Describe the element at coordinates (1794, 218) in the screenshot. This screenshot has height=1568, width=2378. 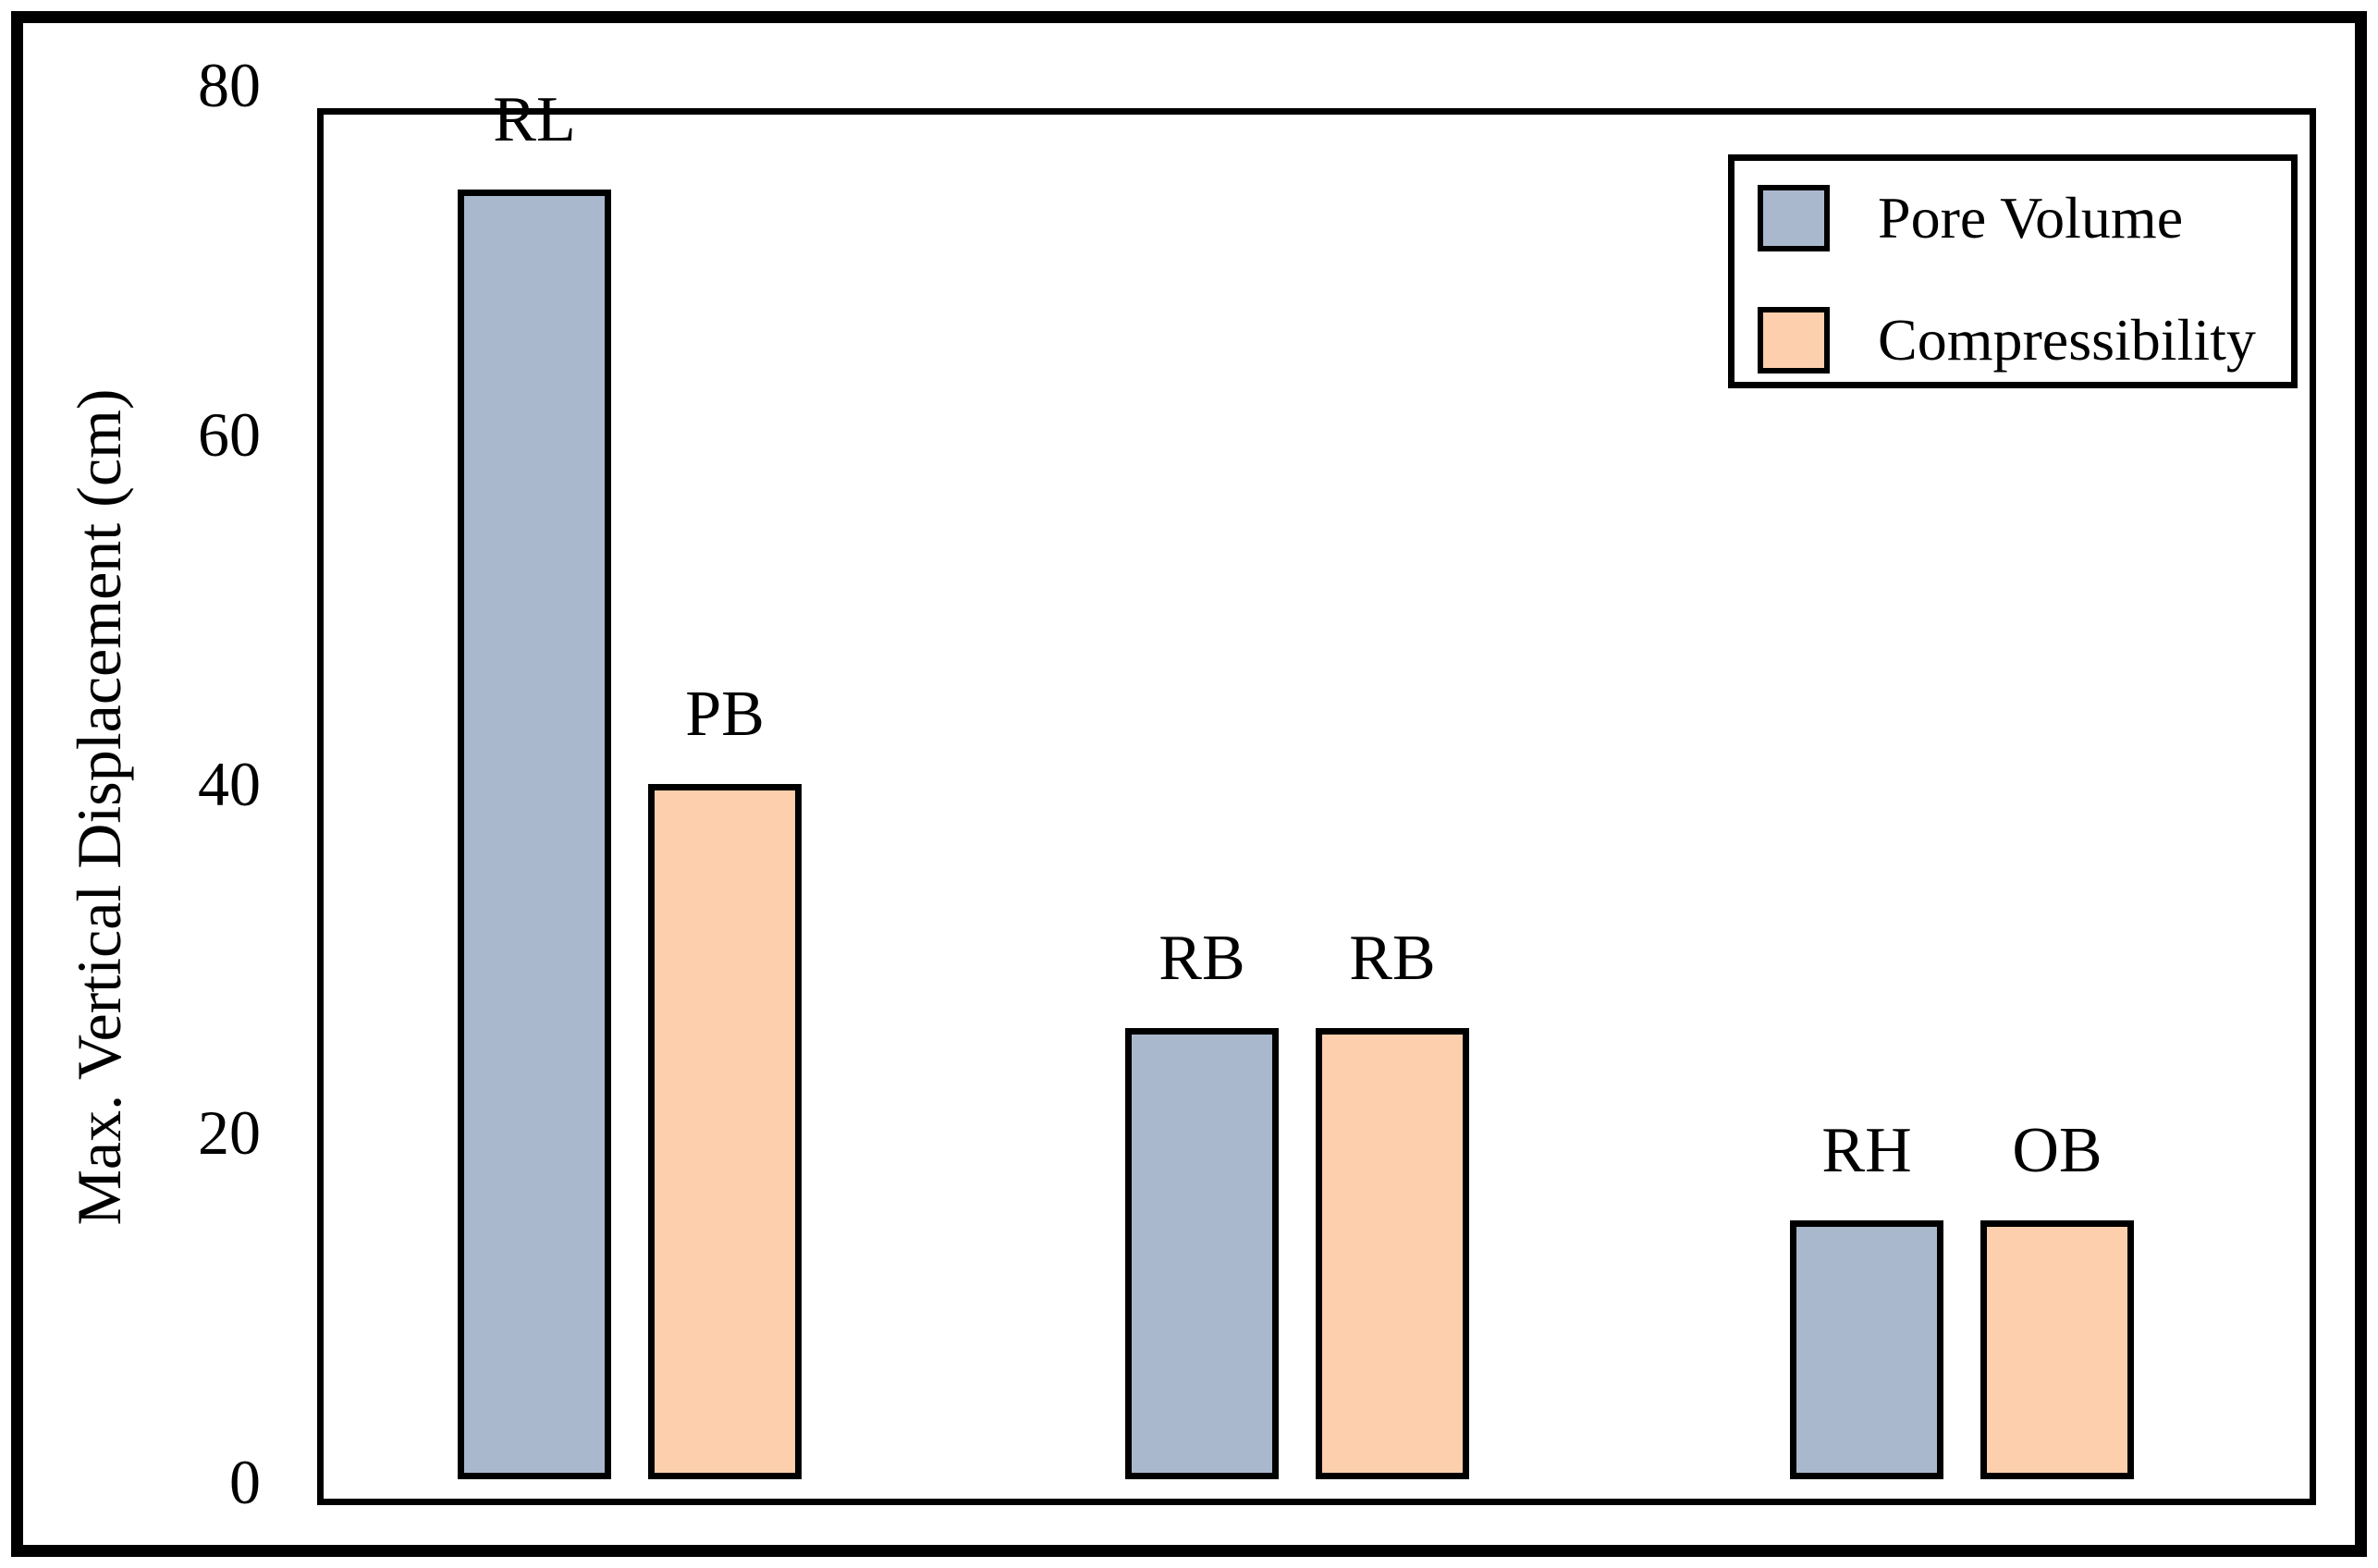
I see `legend-swatch-pore-volume` at that location.